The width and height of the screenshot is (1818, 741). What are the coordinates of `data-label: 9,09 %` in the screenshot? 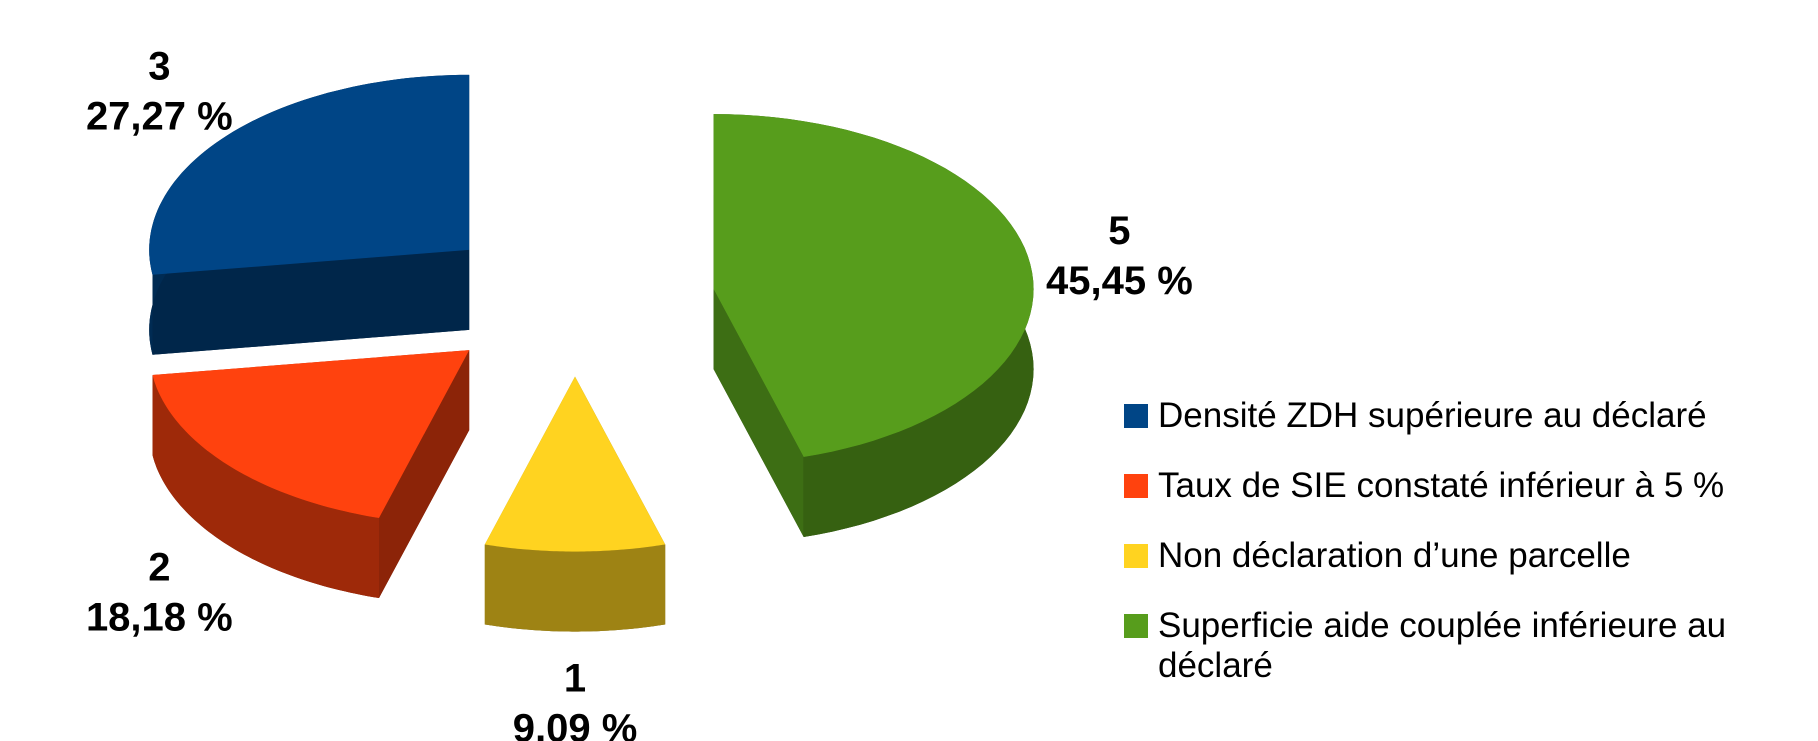 It's located at (575, 724).